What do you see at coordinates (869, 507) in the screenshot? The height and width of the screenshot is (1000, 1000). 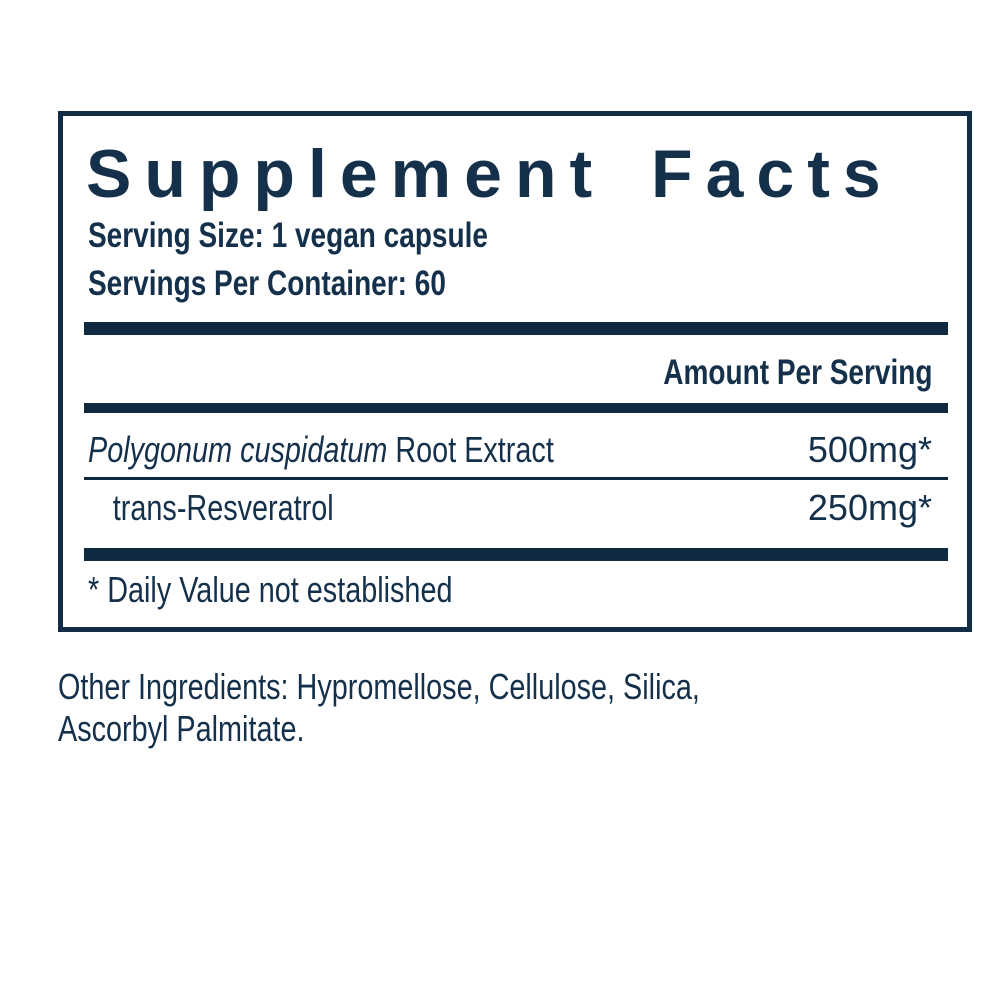 I see `ingredient-amount: 250mg*` at bounding box center [869, 507].